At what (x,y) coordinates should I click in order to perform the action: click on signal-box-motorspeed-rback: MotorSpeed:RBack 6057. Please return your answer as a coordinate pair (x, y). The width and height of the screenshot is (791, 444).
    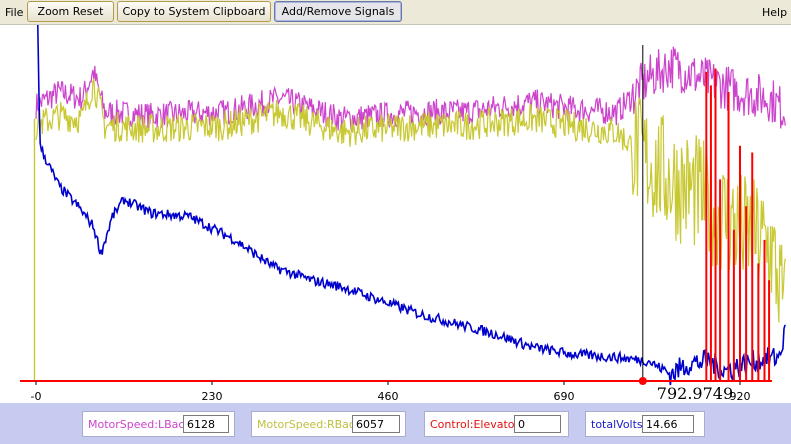
    Looking at the image, I should click on (328, 424).